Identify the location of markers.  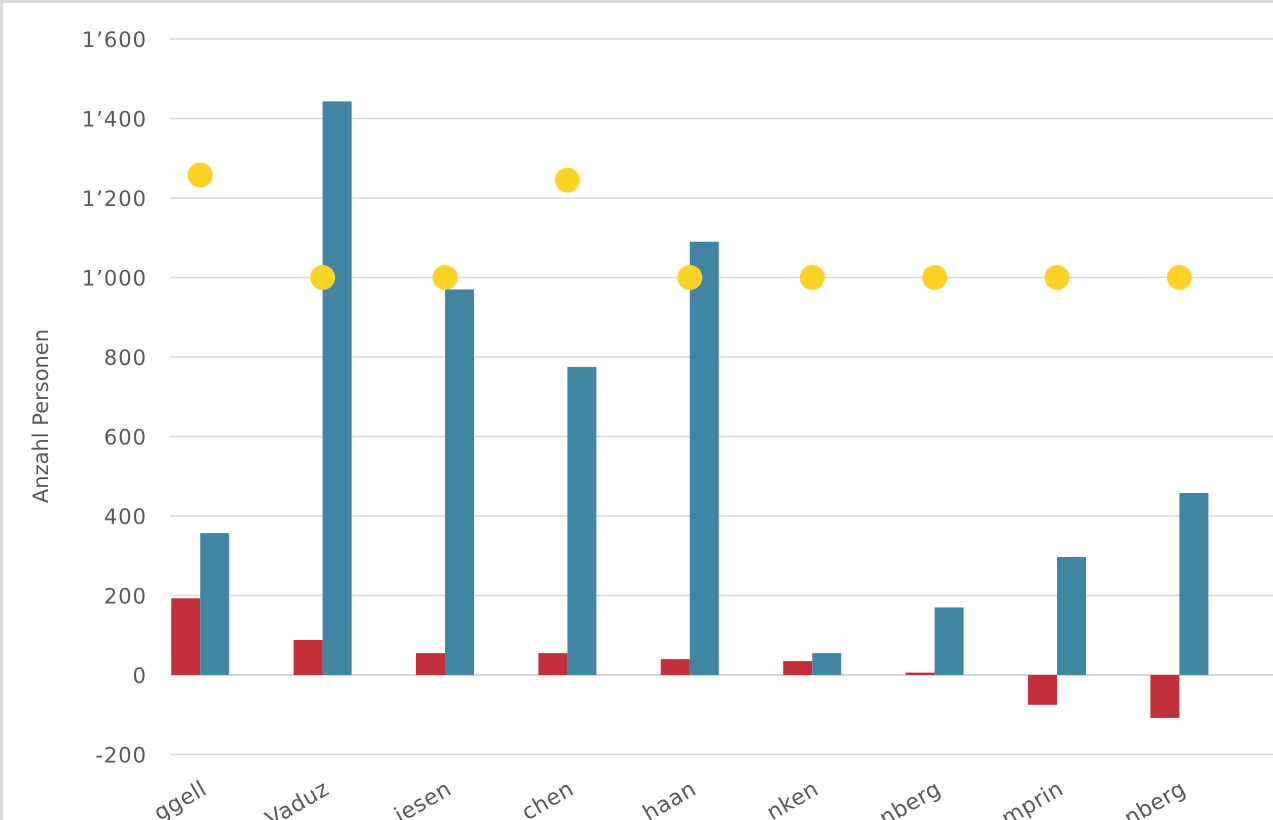
(689, 226).